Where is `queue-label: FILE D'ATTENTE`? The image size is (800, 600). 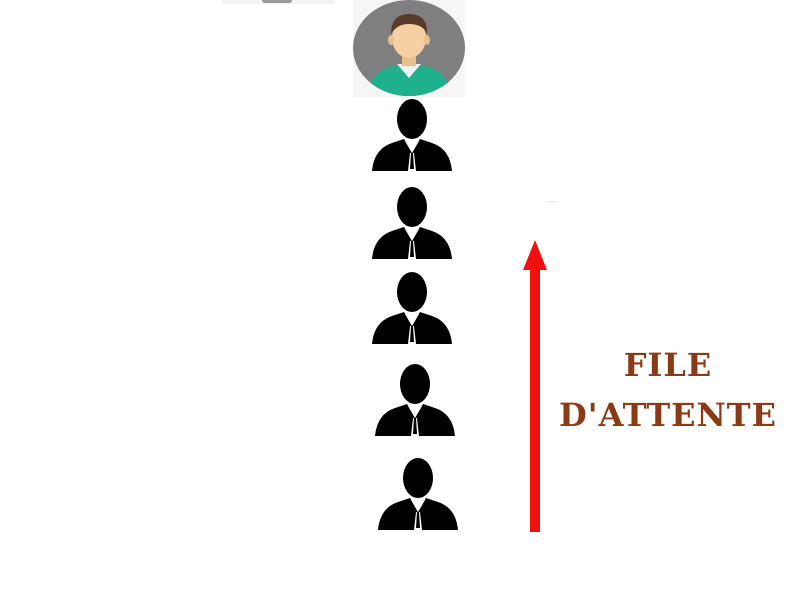
queue-label: FILE D'ATTENTE is located at coordinates (668, 390).